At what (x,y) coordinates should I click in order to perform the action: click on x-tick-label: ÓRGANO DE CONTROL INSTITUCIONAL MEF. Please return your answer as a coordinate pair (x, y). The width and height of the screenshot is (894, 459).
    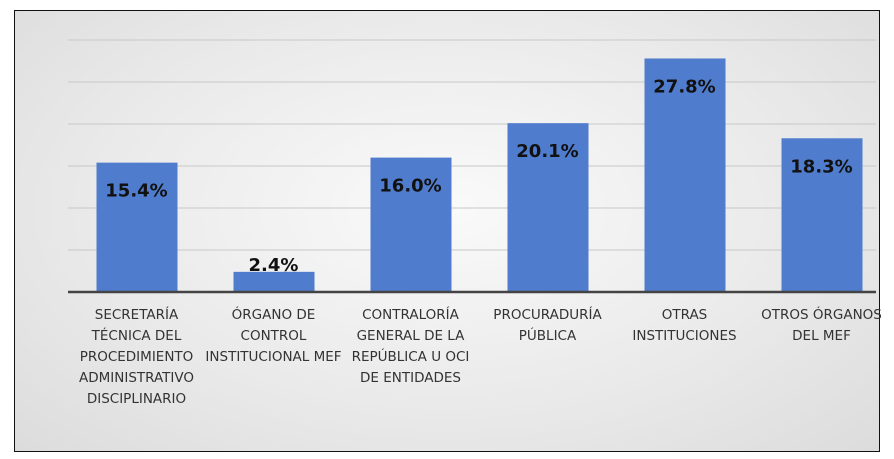
    Looking at the image, I should click on (273, 336).